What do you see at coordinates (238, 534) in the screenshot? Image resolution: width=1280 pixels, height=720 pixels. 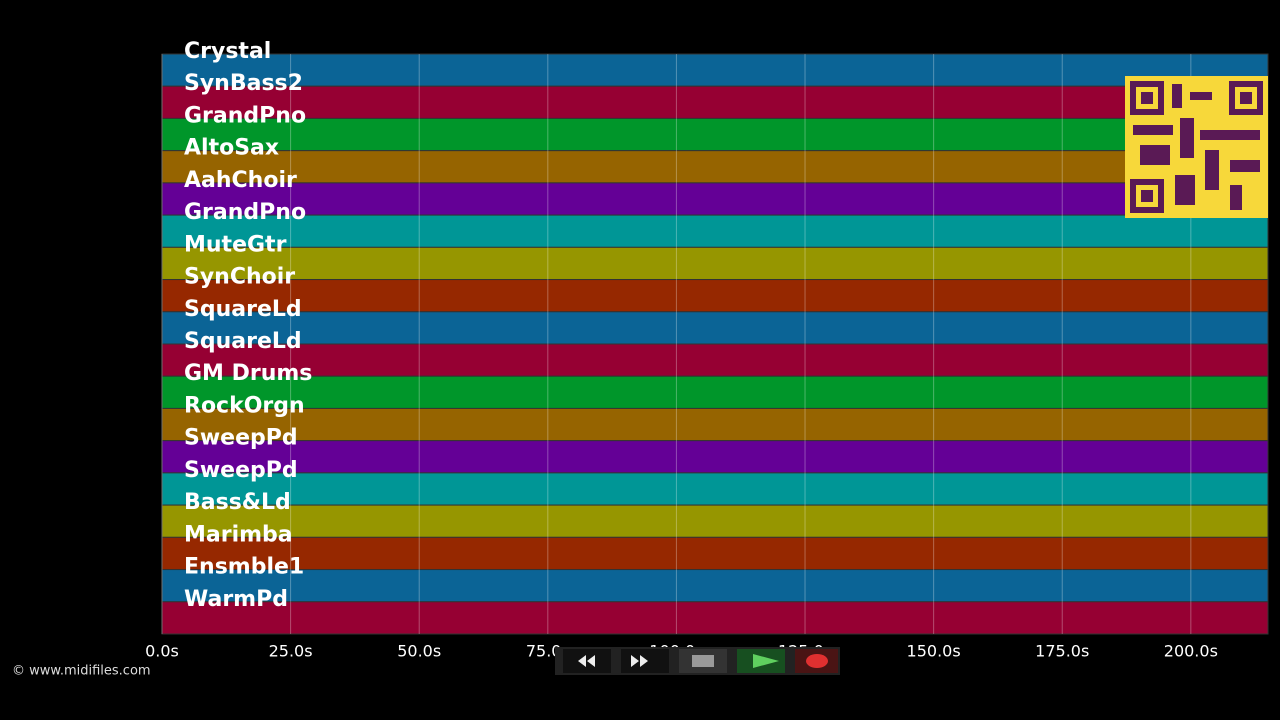 I see `track-name: Marimba` at bounding box center [238, 534].